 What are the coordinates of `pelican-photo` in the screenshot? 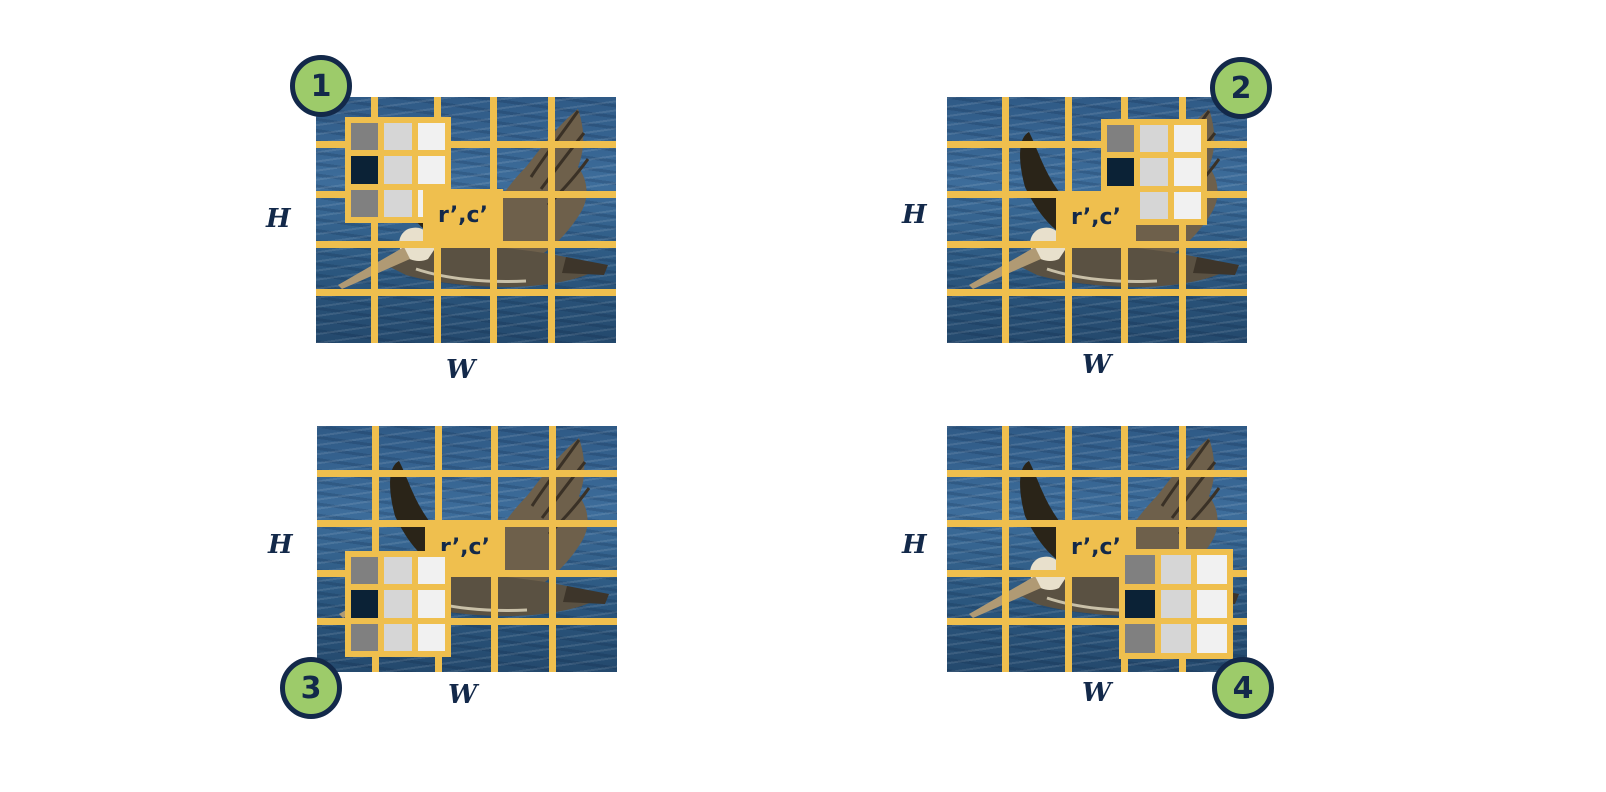 It's located at (466, 220).